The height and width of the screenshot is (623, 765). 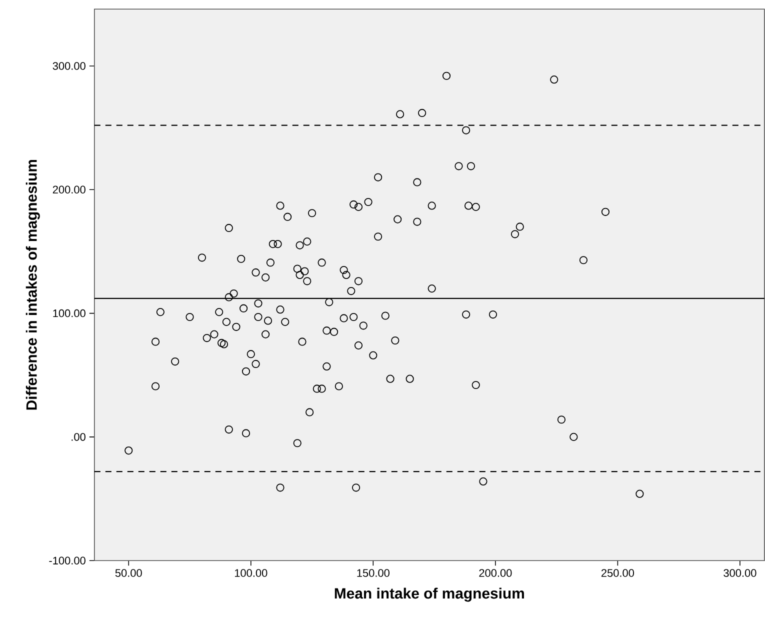 What do you see at coordinates (79, 437) in the screenshot?
I see `y-tick-label: .00` at bounding box center [79, 437].